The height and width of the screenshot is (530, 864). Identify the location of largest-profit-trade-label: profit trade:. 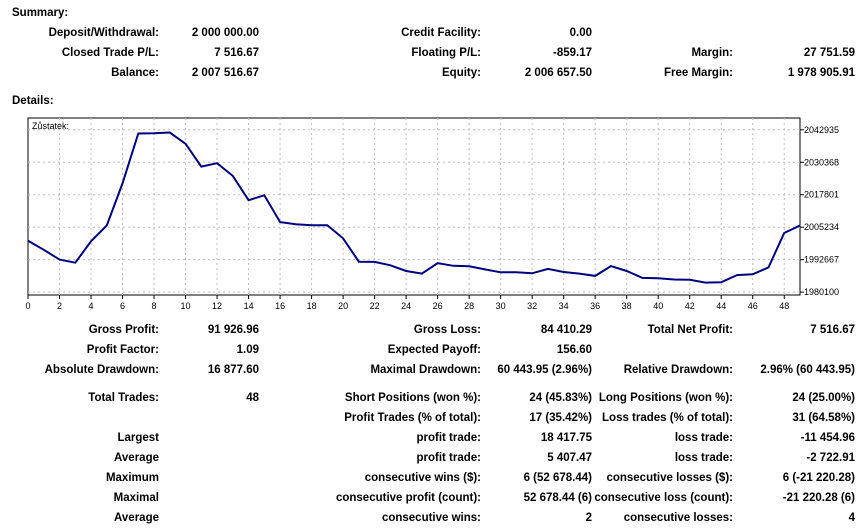
(448, 438).